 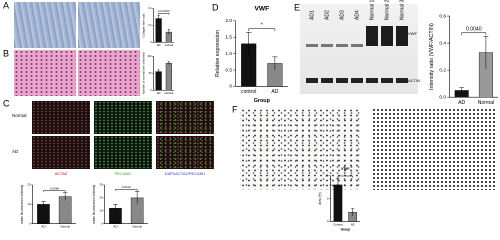 What do you see at coordinates (215, 7) in the screenshot?
I see `panel-letter: D` at bounding box center [215, 7].